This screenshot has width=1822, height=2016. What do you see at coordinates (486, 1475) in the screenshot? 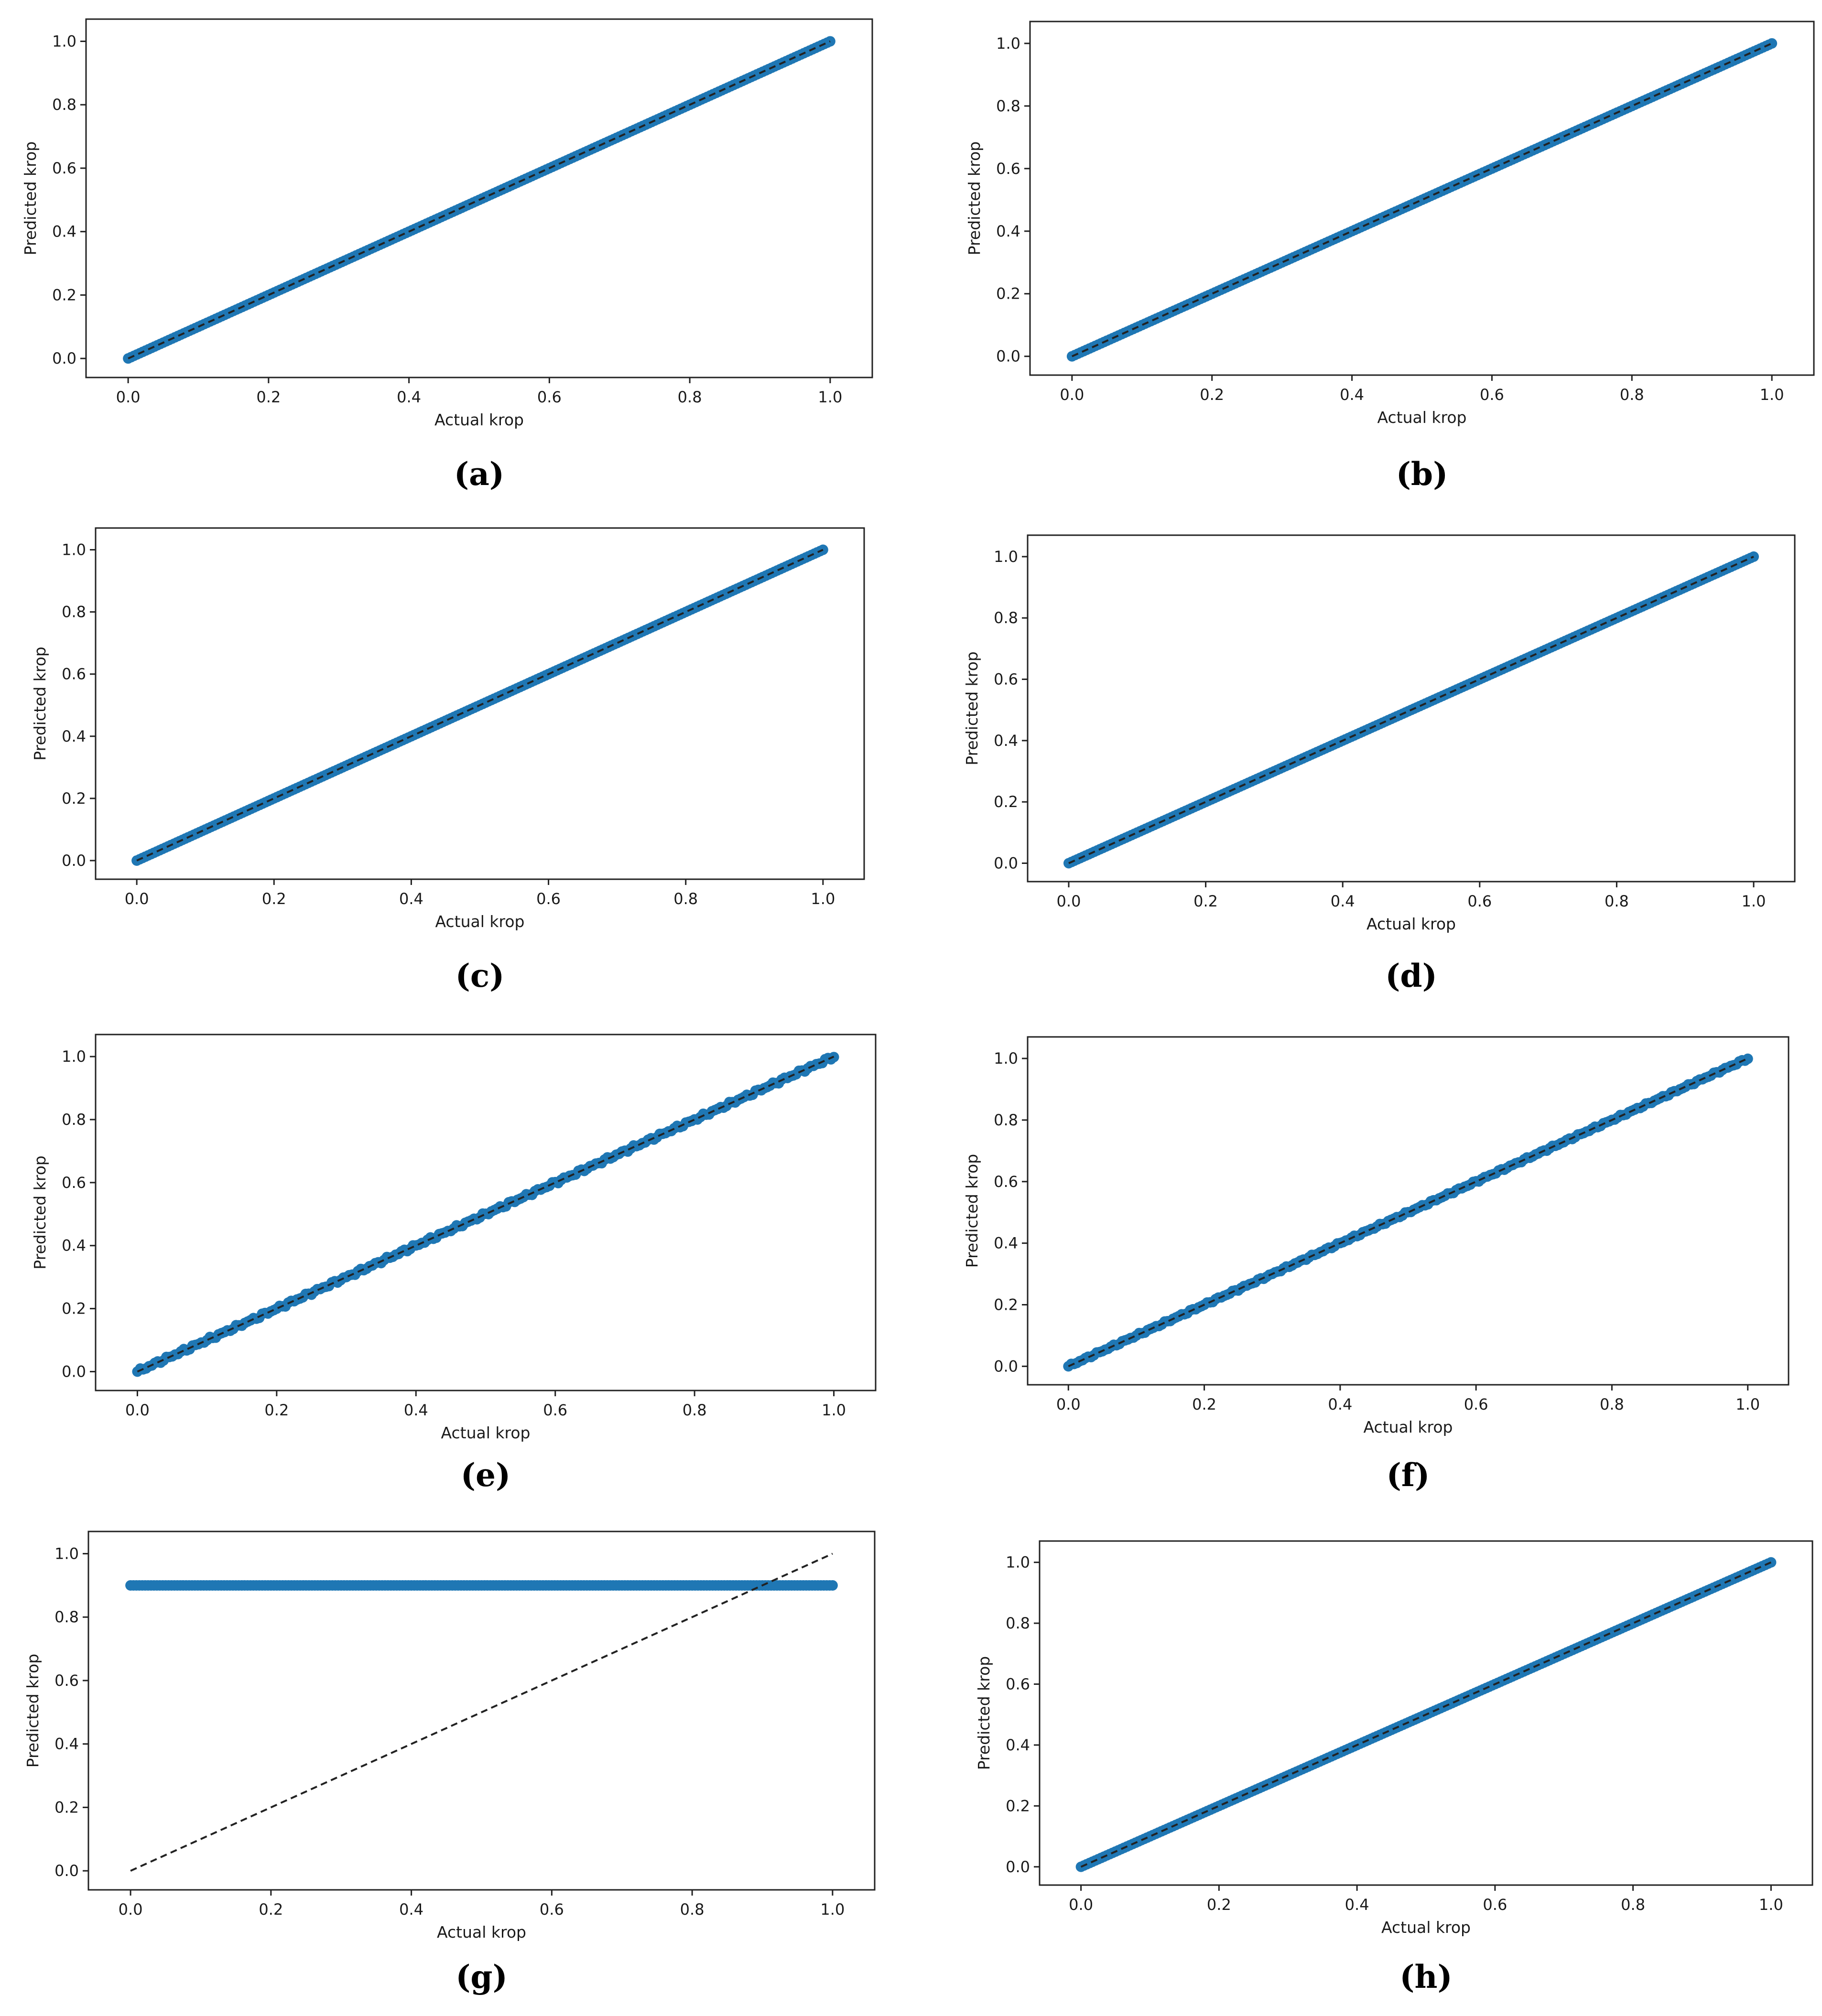
I see `panel-caption: (e)` at bounding box center [486, 1475].